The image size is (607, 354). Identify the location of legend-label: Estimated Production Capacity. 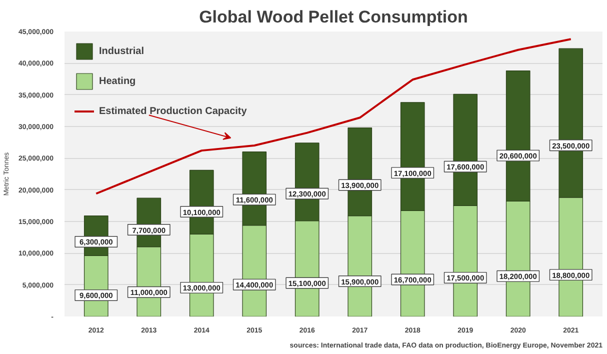
(173, 111).